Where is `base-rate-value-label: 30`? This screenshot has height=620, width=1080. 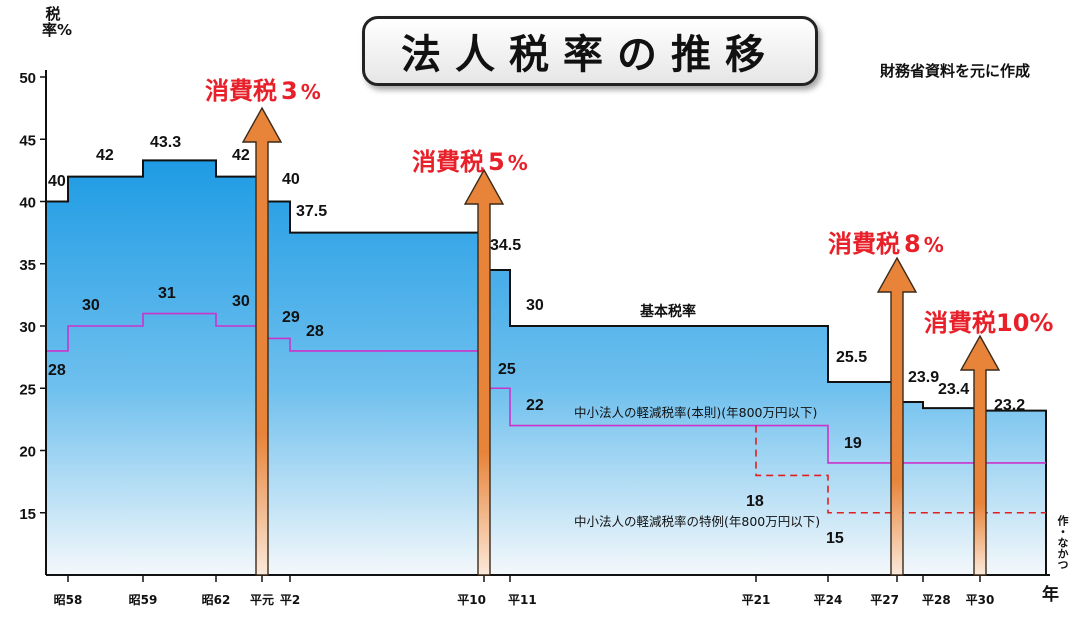
base-rate-value-label: 30 is located at coordinates (535, 305).